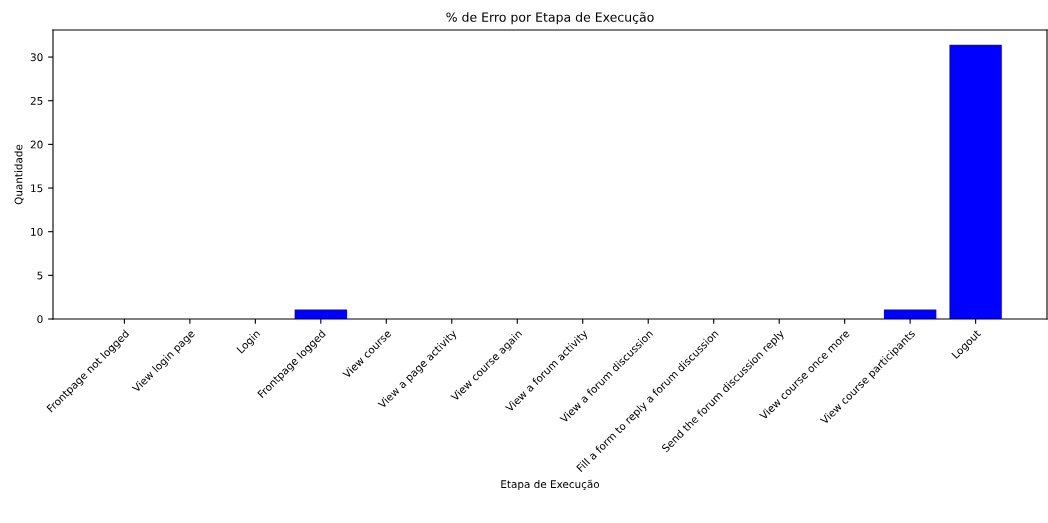  I want to click on y-tick-label: 15, so click(37, 188).